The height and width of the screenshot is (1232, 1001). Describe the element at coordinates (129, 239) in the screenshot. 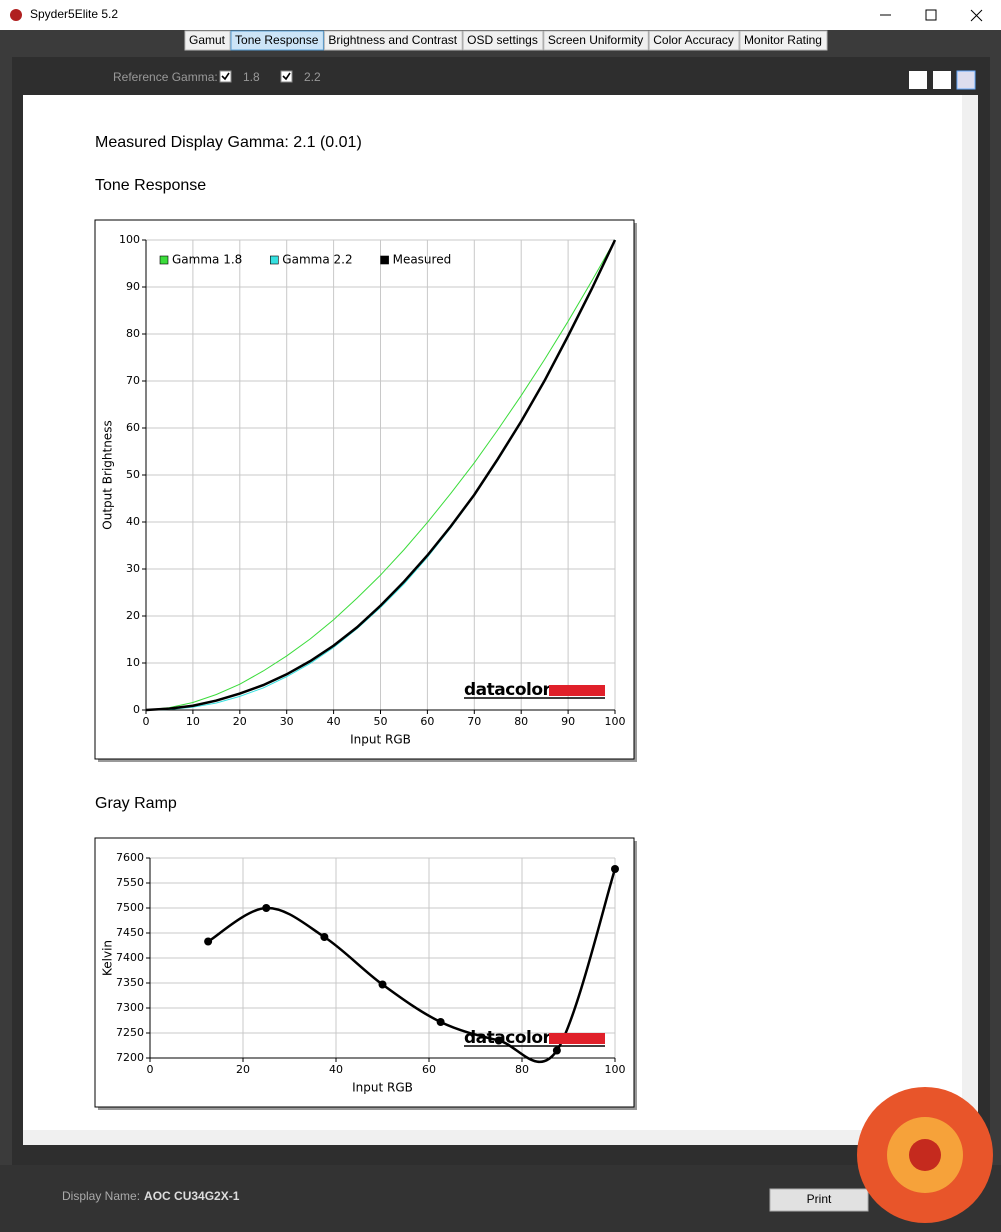

I see `y-tick-label: 100` at that location.